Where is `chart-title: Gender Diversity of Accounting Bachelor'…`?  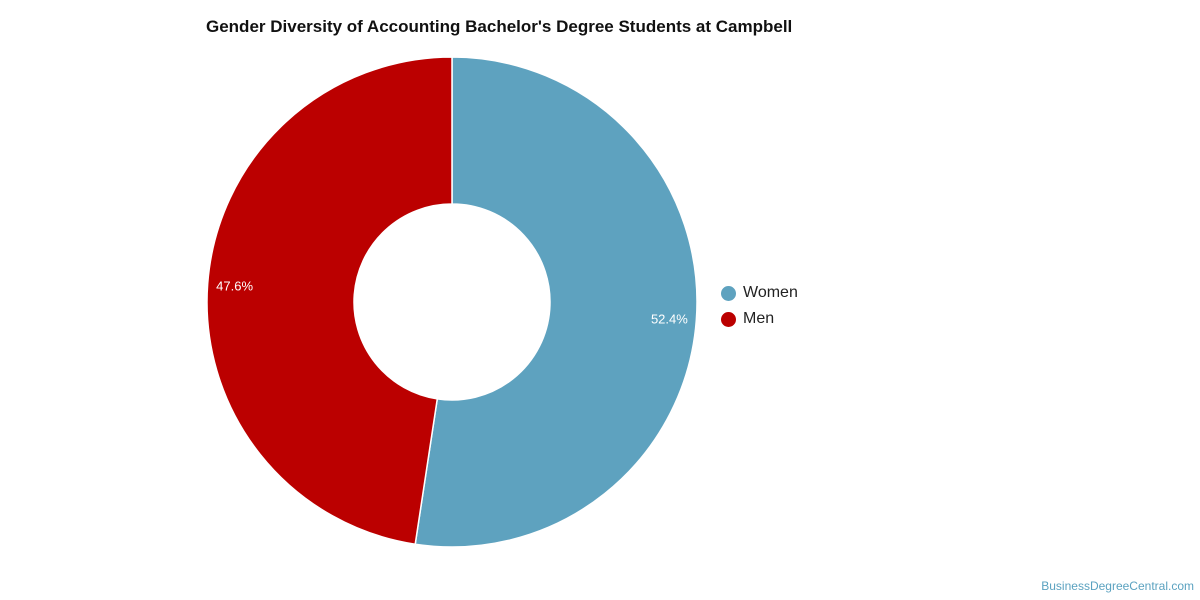
chart-title: Gender Diversity of Accounting Bachelor'… is located at coordinates (499, 26).